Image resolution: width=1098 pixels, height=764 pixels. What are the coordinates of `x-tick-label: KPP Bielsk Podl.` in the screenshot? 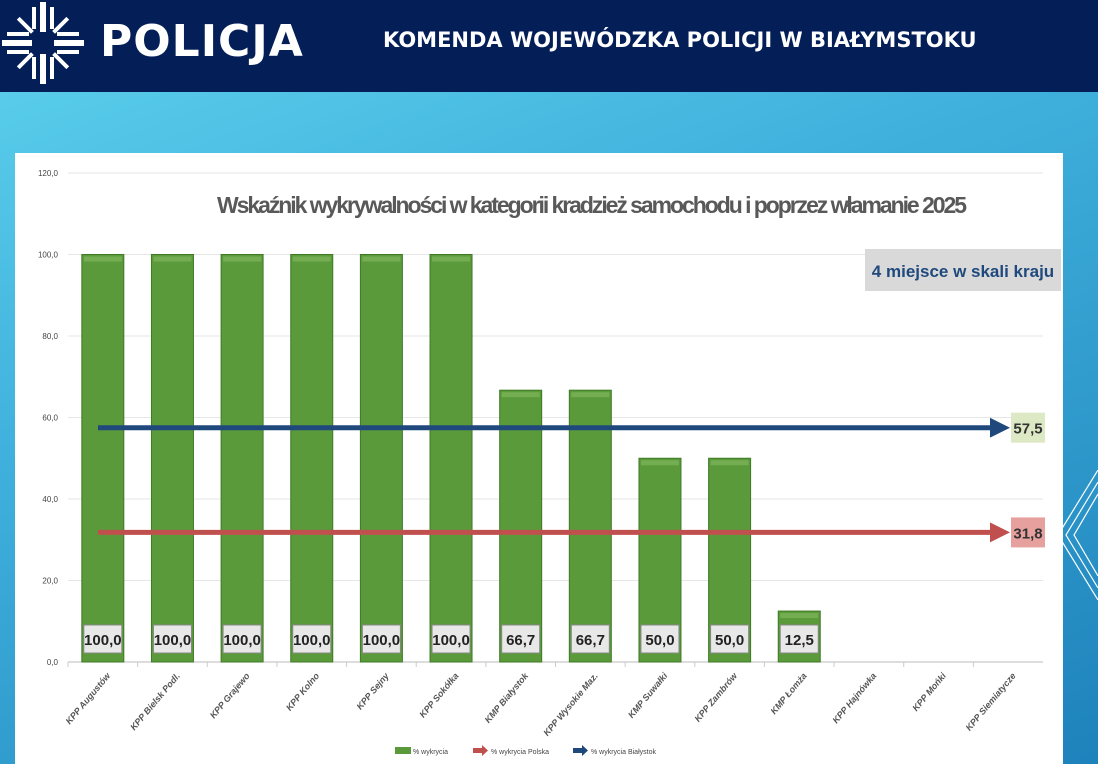 It's located at (155, 701).